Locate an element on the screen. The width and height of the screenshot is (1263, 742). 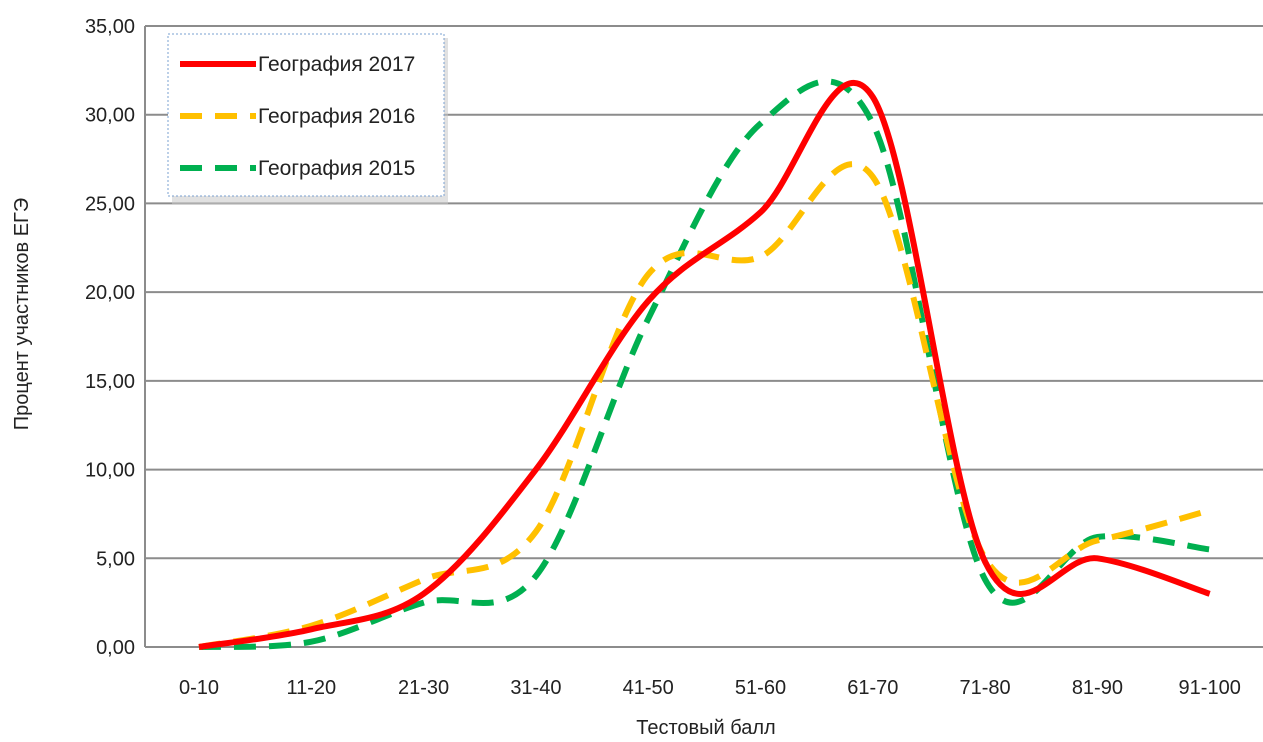
y-tick-label: 25,00 is located at coordinates (110, 204).